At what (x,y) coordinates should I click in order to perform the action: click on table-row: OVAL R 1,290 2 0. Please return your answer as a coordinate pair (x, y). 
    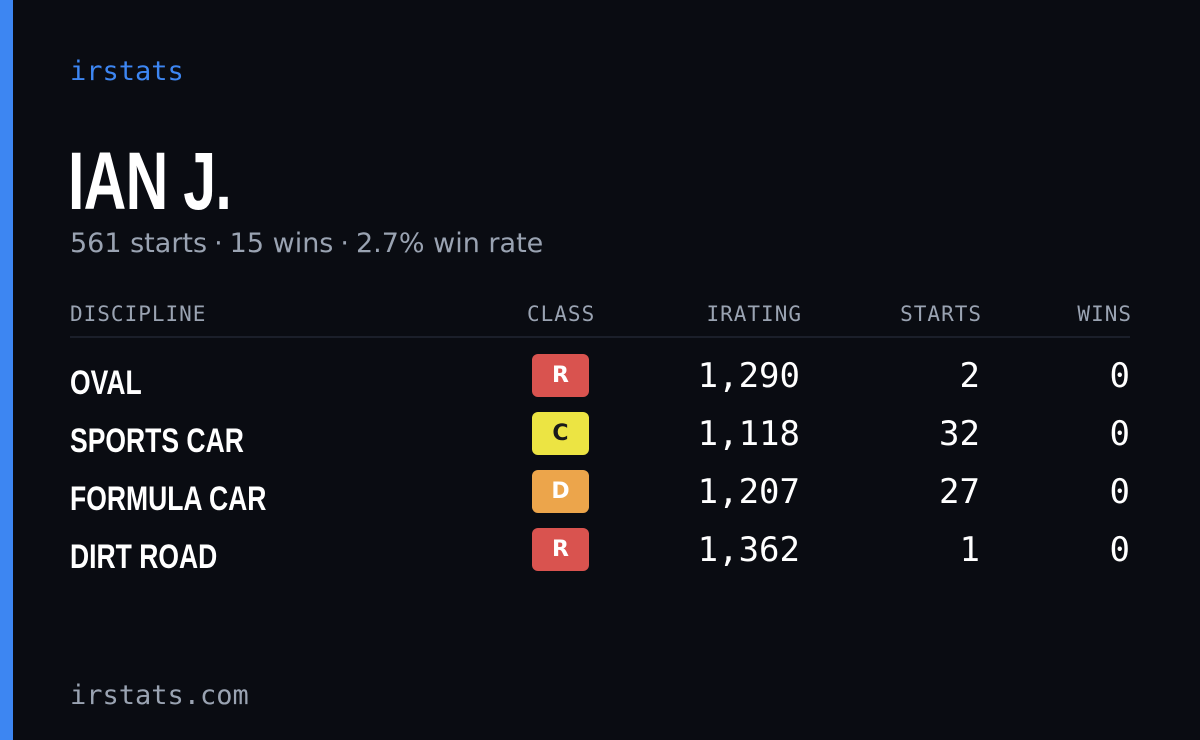
    Looking at the image, I should click on (600, 383).